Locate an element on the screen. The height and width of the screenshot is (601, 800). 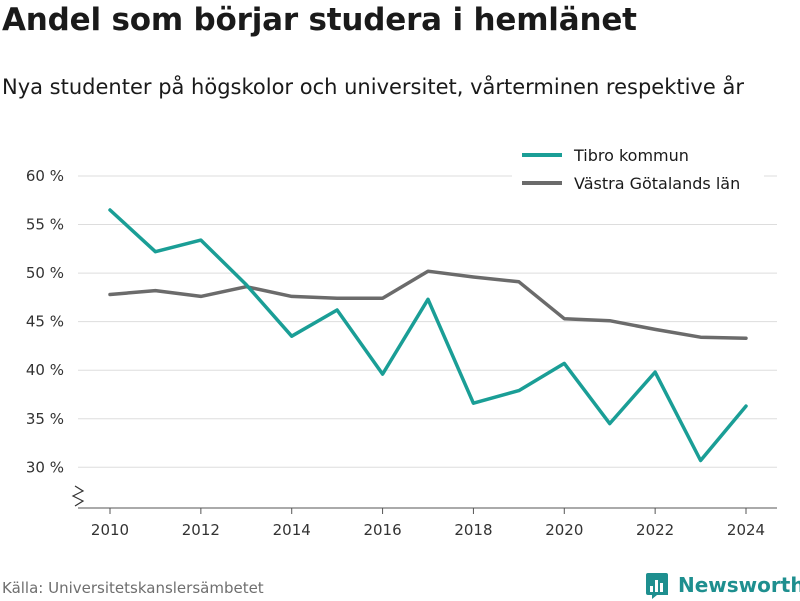
y-tick-label: 50 % is located at coordinates (45, 273).